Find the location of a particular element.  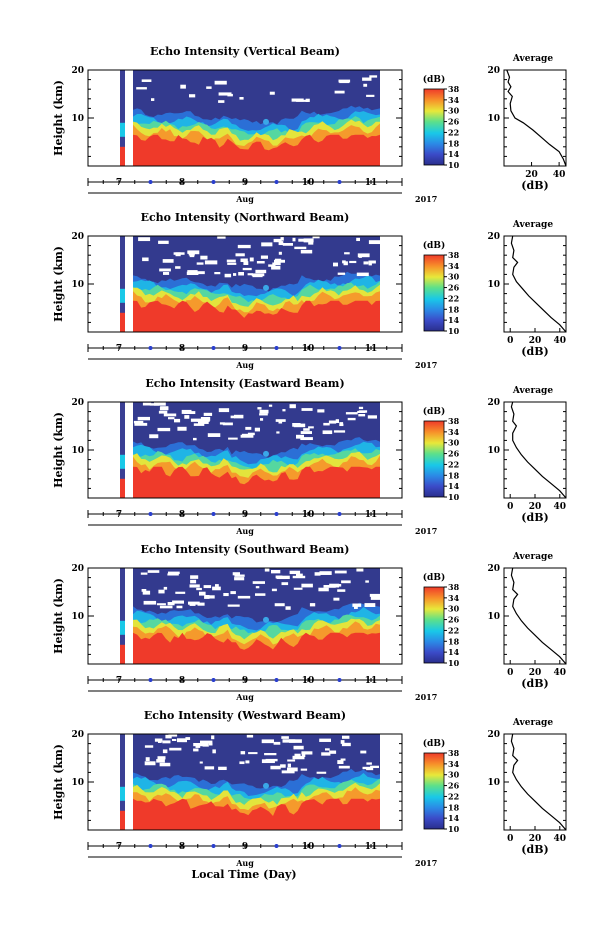

colorbar-tick-label: 18 is located at coordinates (454, 641).